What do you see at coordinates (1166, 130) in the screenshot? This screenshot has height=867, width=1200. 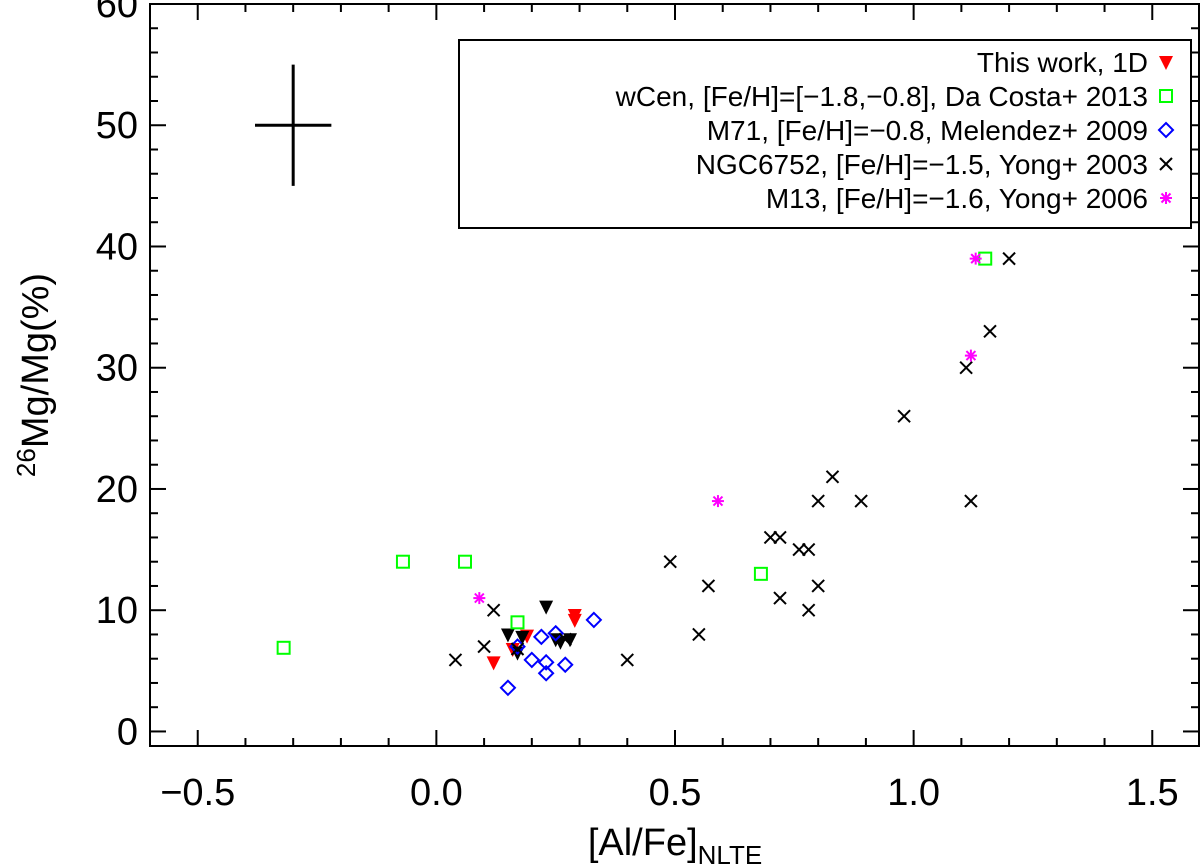 I see `legend-marker-diamond-open` at bounding box center [1166, 130].